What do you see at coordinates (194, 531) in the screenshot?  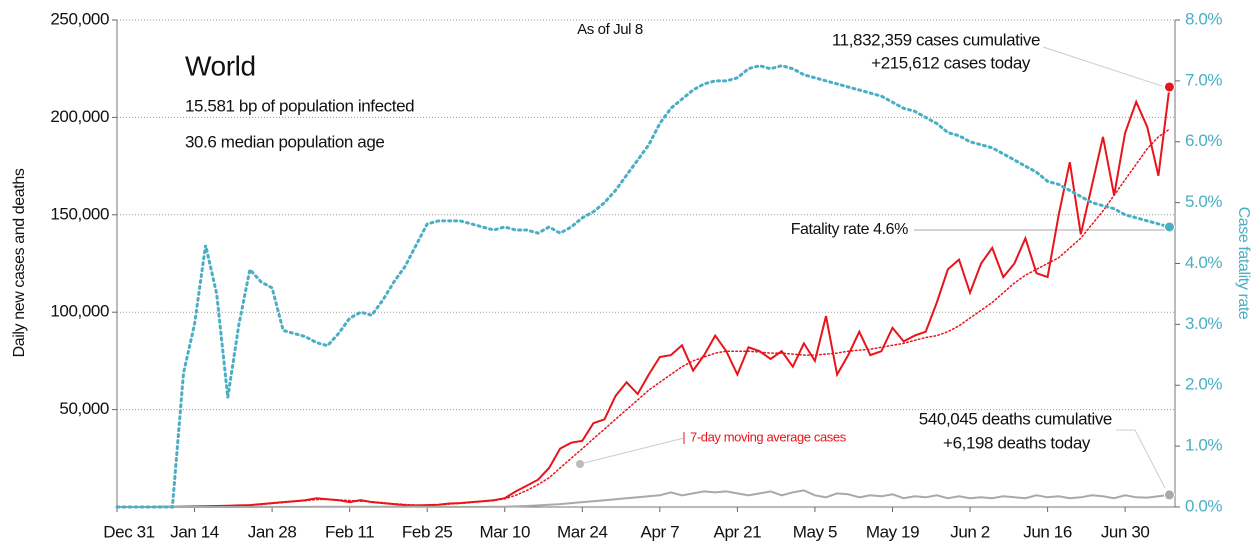 I see `x-tick-label: Jan 14` at bounding box center [194, 531].